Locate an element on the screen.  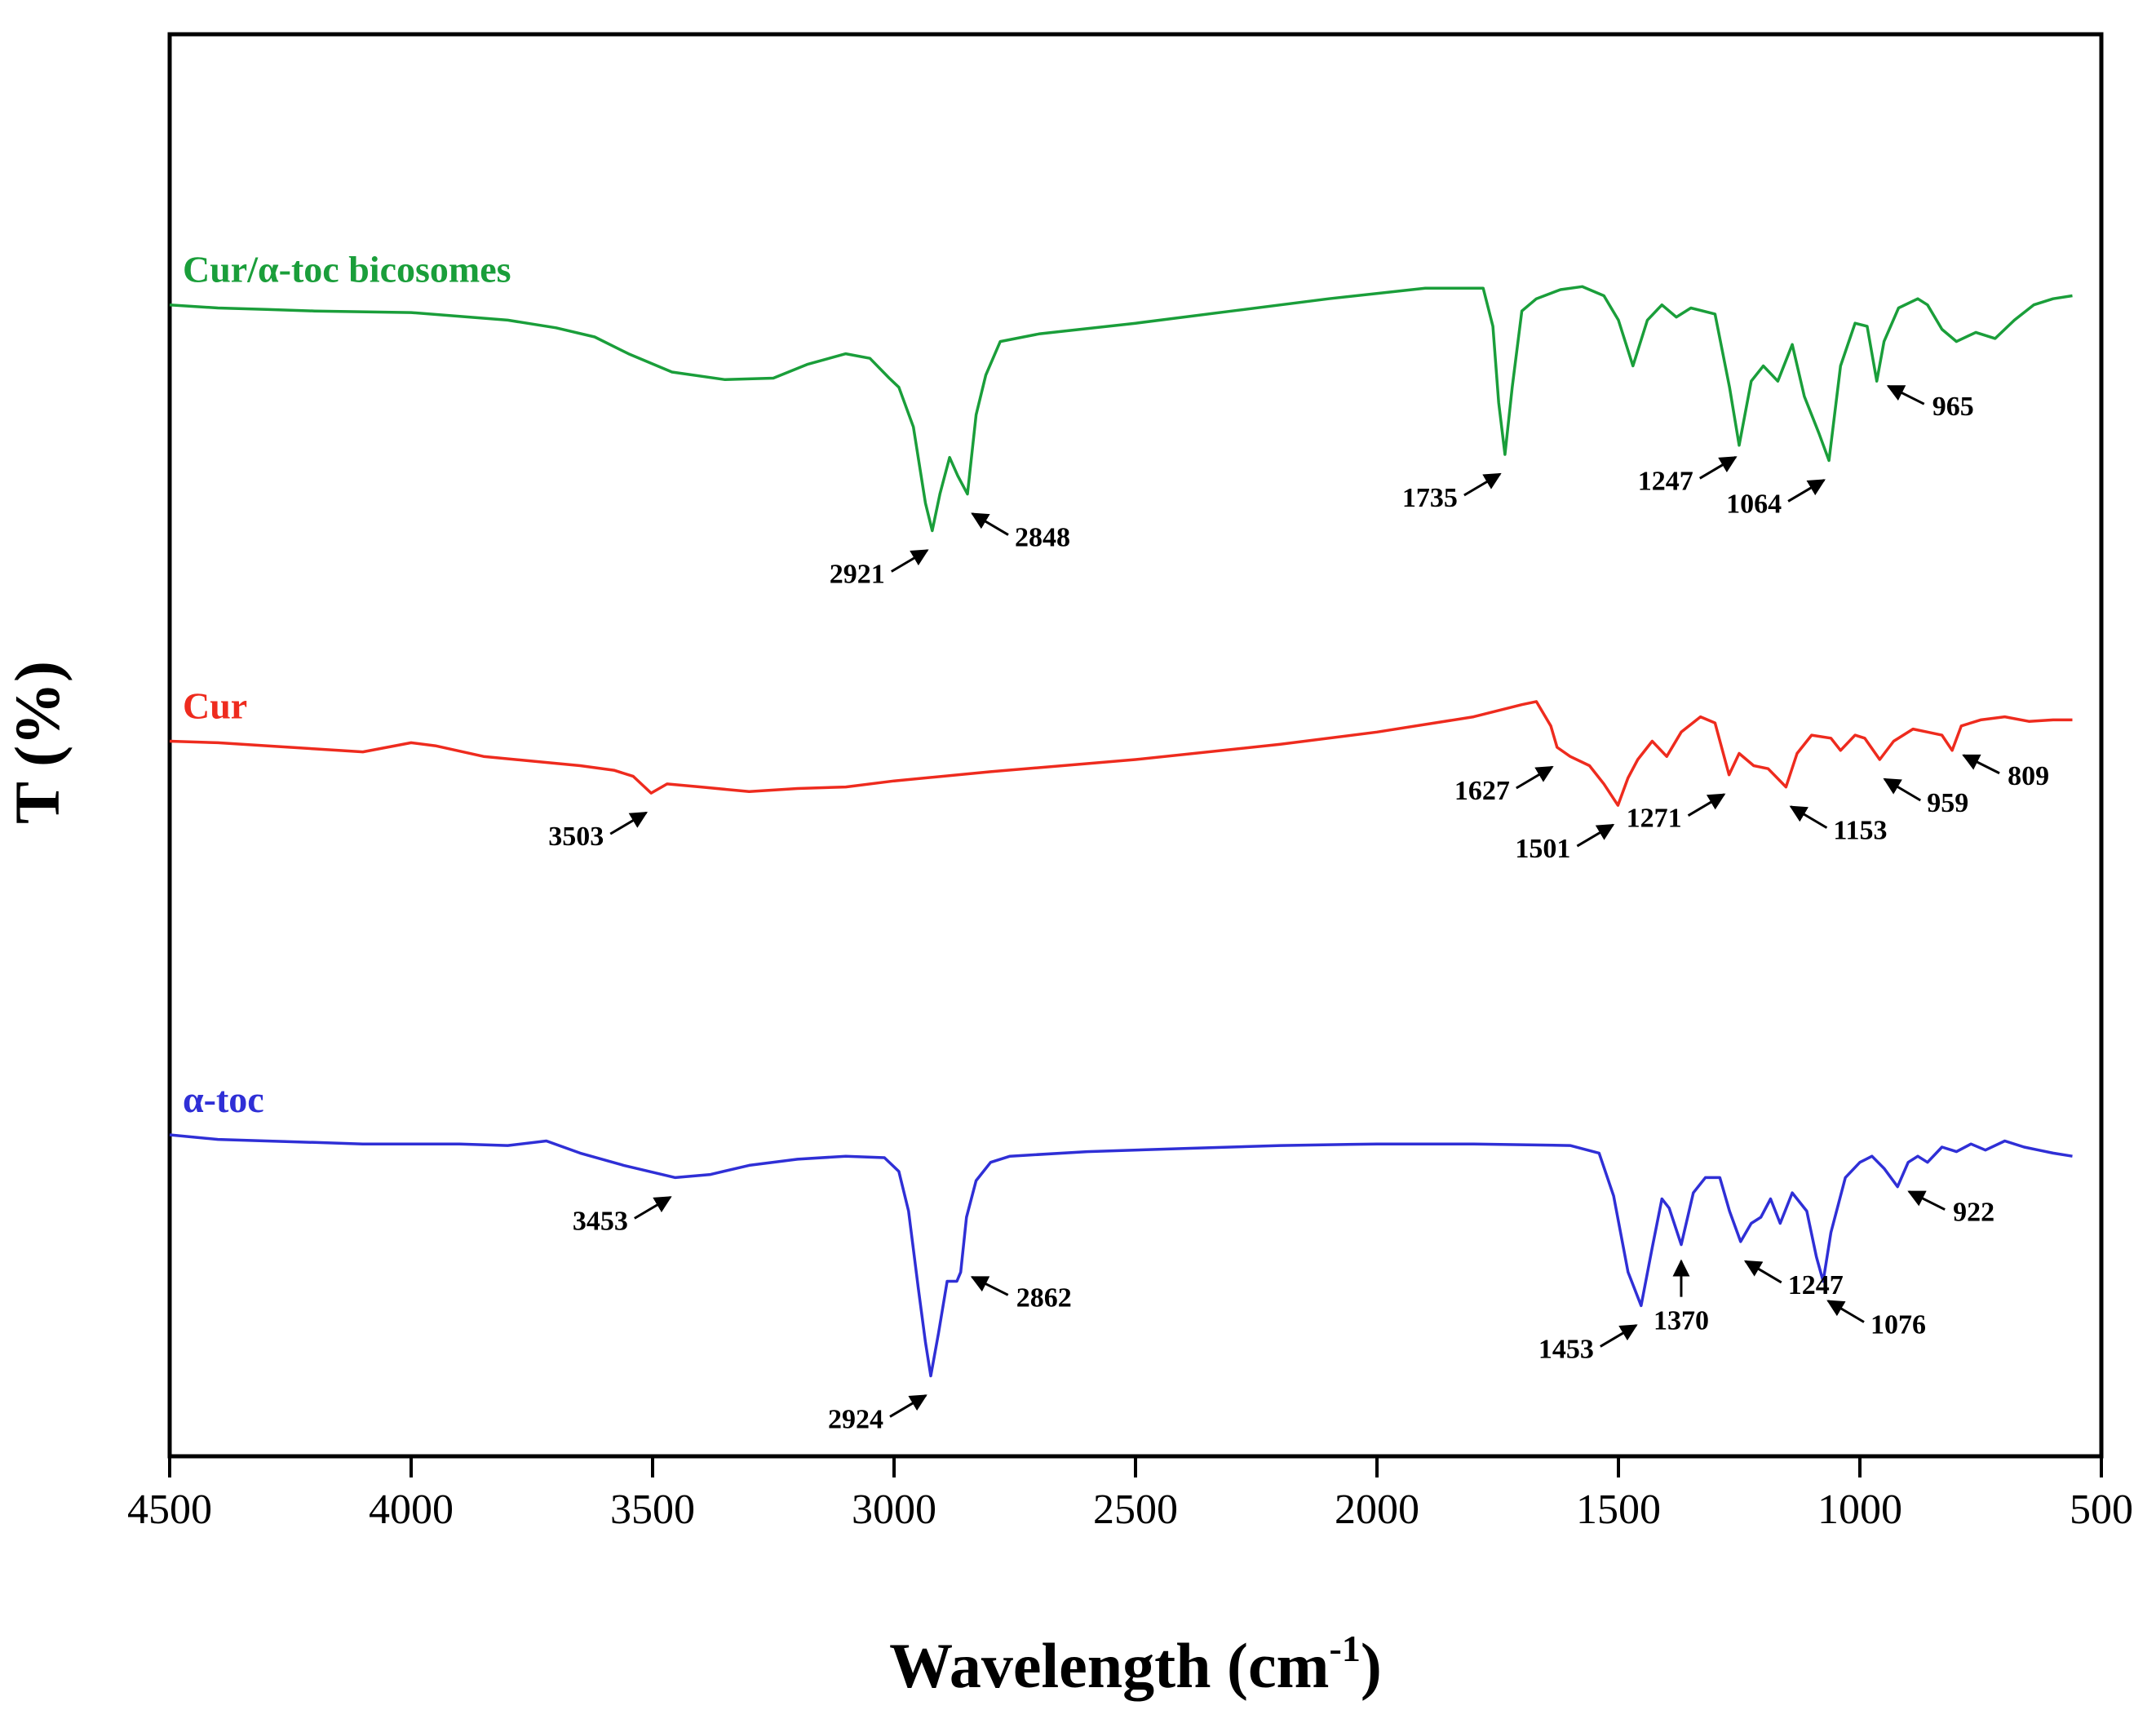
x-tick-label: 2500 is located at coordinates (1135, 1509).